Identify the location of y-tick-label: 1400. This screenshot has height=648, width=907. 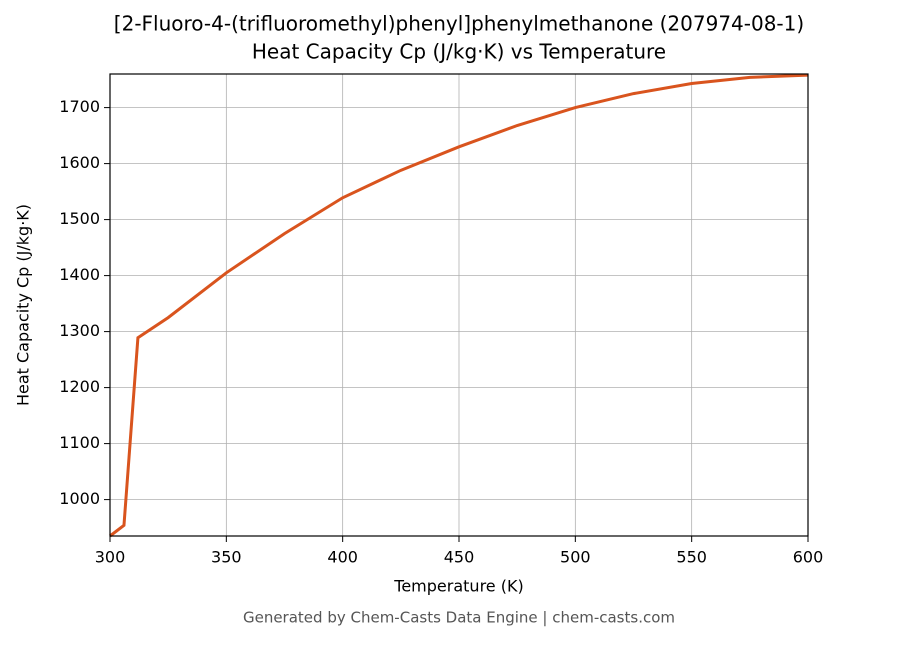
(79, 274).